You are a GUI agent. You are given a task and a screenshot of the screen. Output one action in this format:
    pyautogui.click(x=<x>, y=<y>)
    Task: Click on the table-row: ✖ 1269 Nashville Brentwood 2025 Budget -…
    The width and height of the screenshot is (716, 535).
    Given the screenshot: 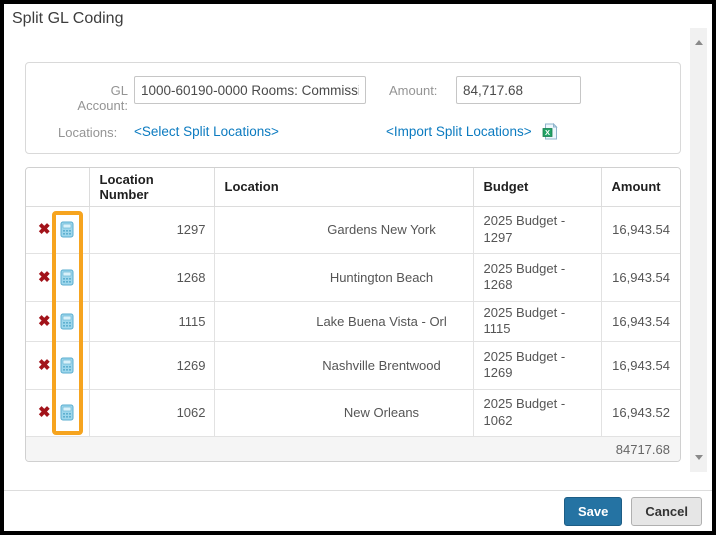 What is the action you would take?
    pyautogui.click(x=353, y=365)
    